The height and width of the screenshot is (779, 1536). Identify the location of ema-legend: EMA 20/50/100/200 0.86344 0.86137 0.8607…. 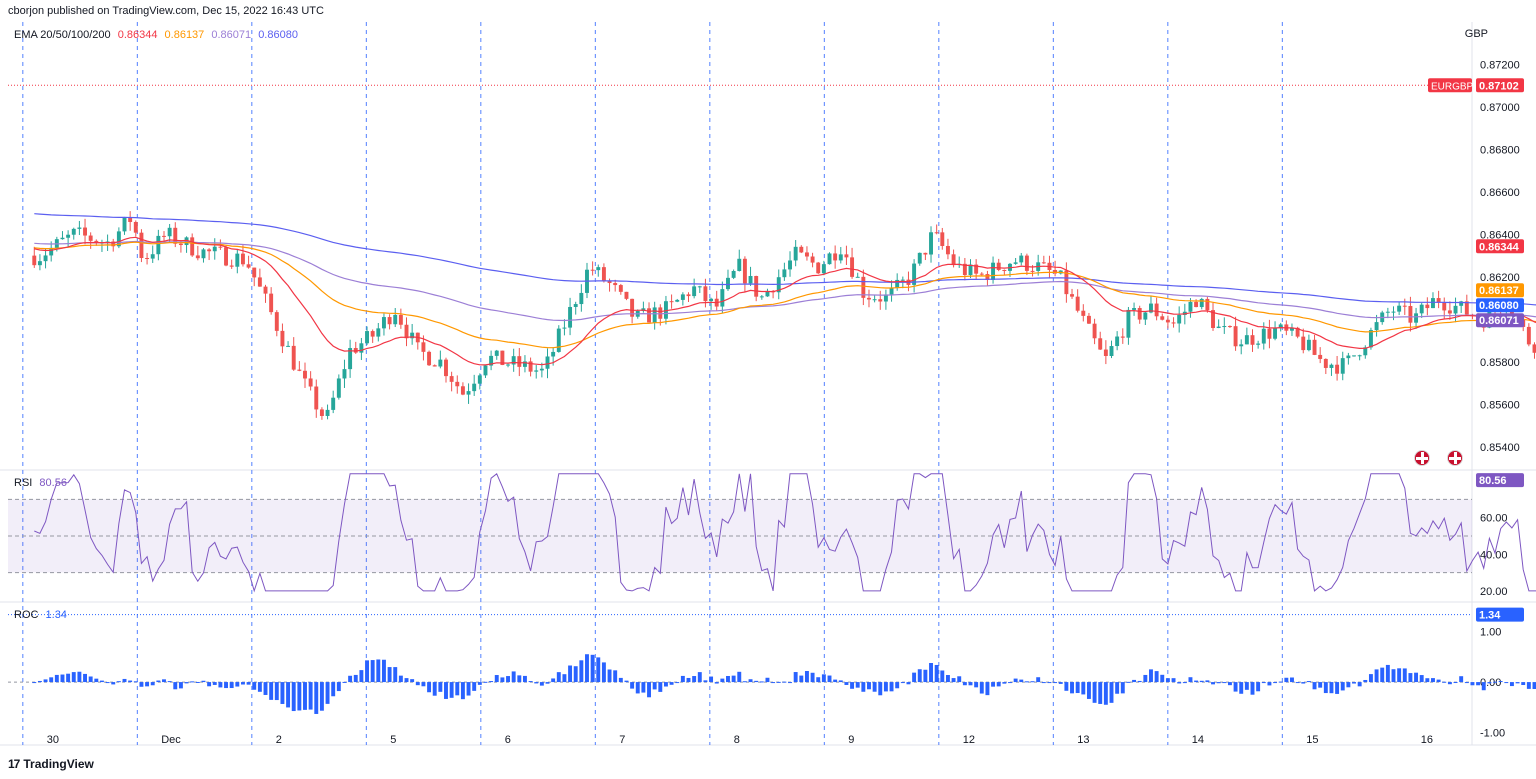
(158, 35).